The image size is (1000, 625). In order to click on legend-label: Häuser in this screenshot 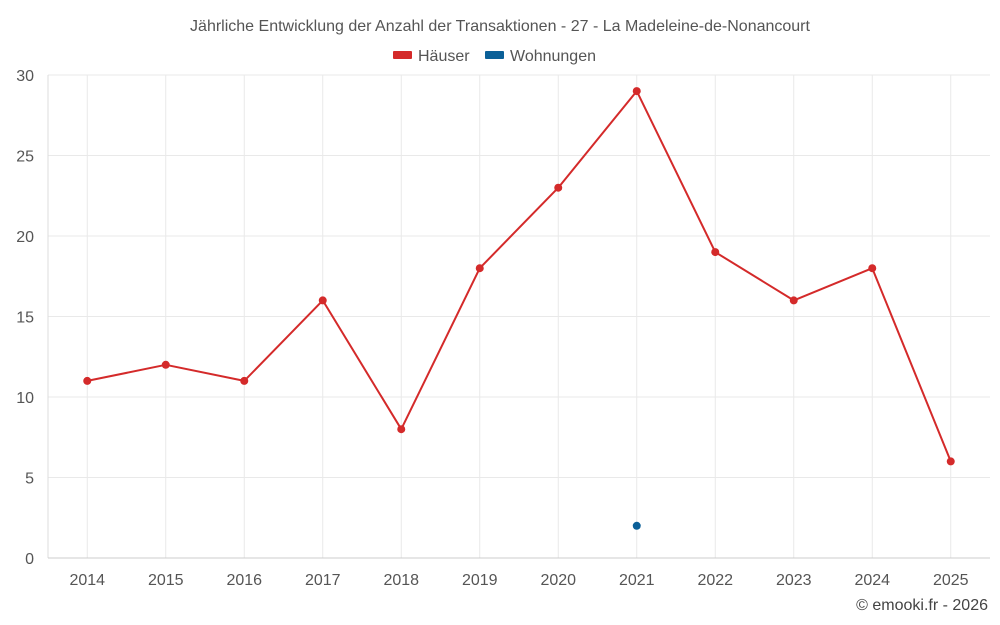, I will do `click(444, 56)`.